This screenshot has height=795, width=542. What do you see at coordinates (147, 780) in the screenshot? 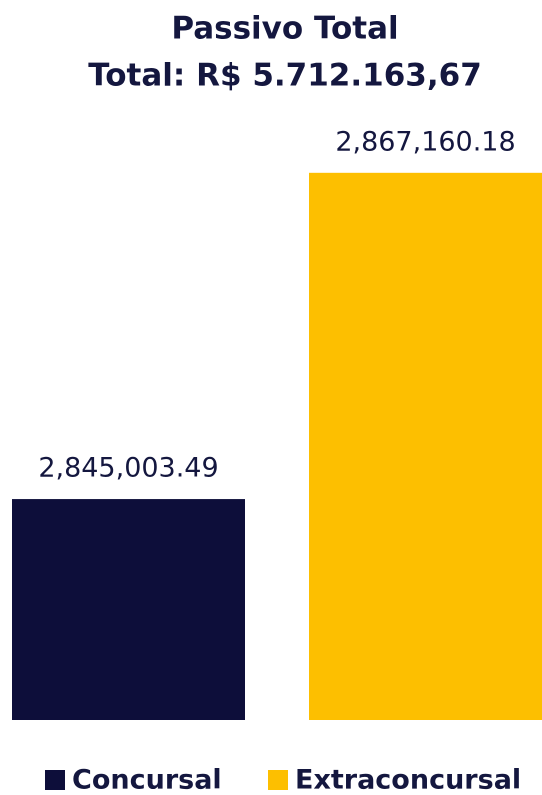
I see `legend-label: Concursal` at bounding box center [147, 780].